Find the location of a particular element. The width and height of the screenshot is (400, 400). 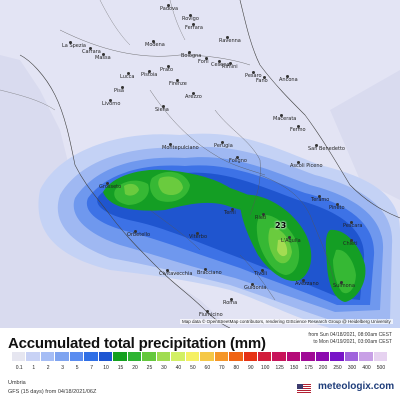

city-label: La Spezia is located at coordinates (74, 46).